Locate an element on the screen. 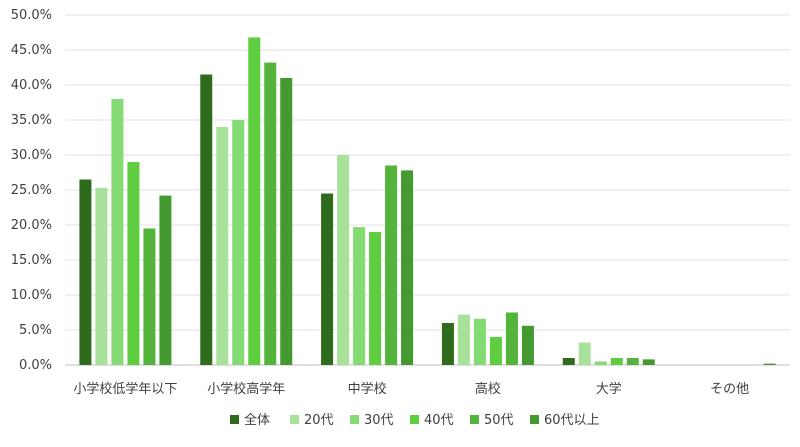  y-tick-label: 0.0% is located at coordinates (35, 365).